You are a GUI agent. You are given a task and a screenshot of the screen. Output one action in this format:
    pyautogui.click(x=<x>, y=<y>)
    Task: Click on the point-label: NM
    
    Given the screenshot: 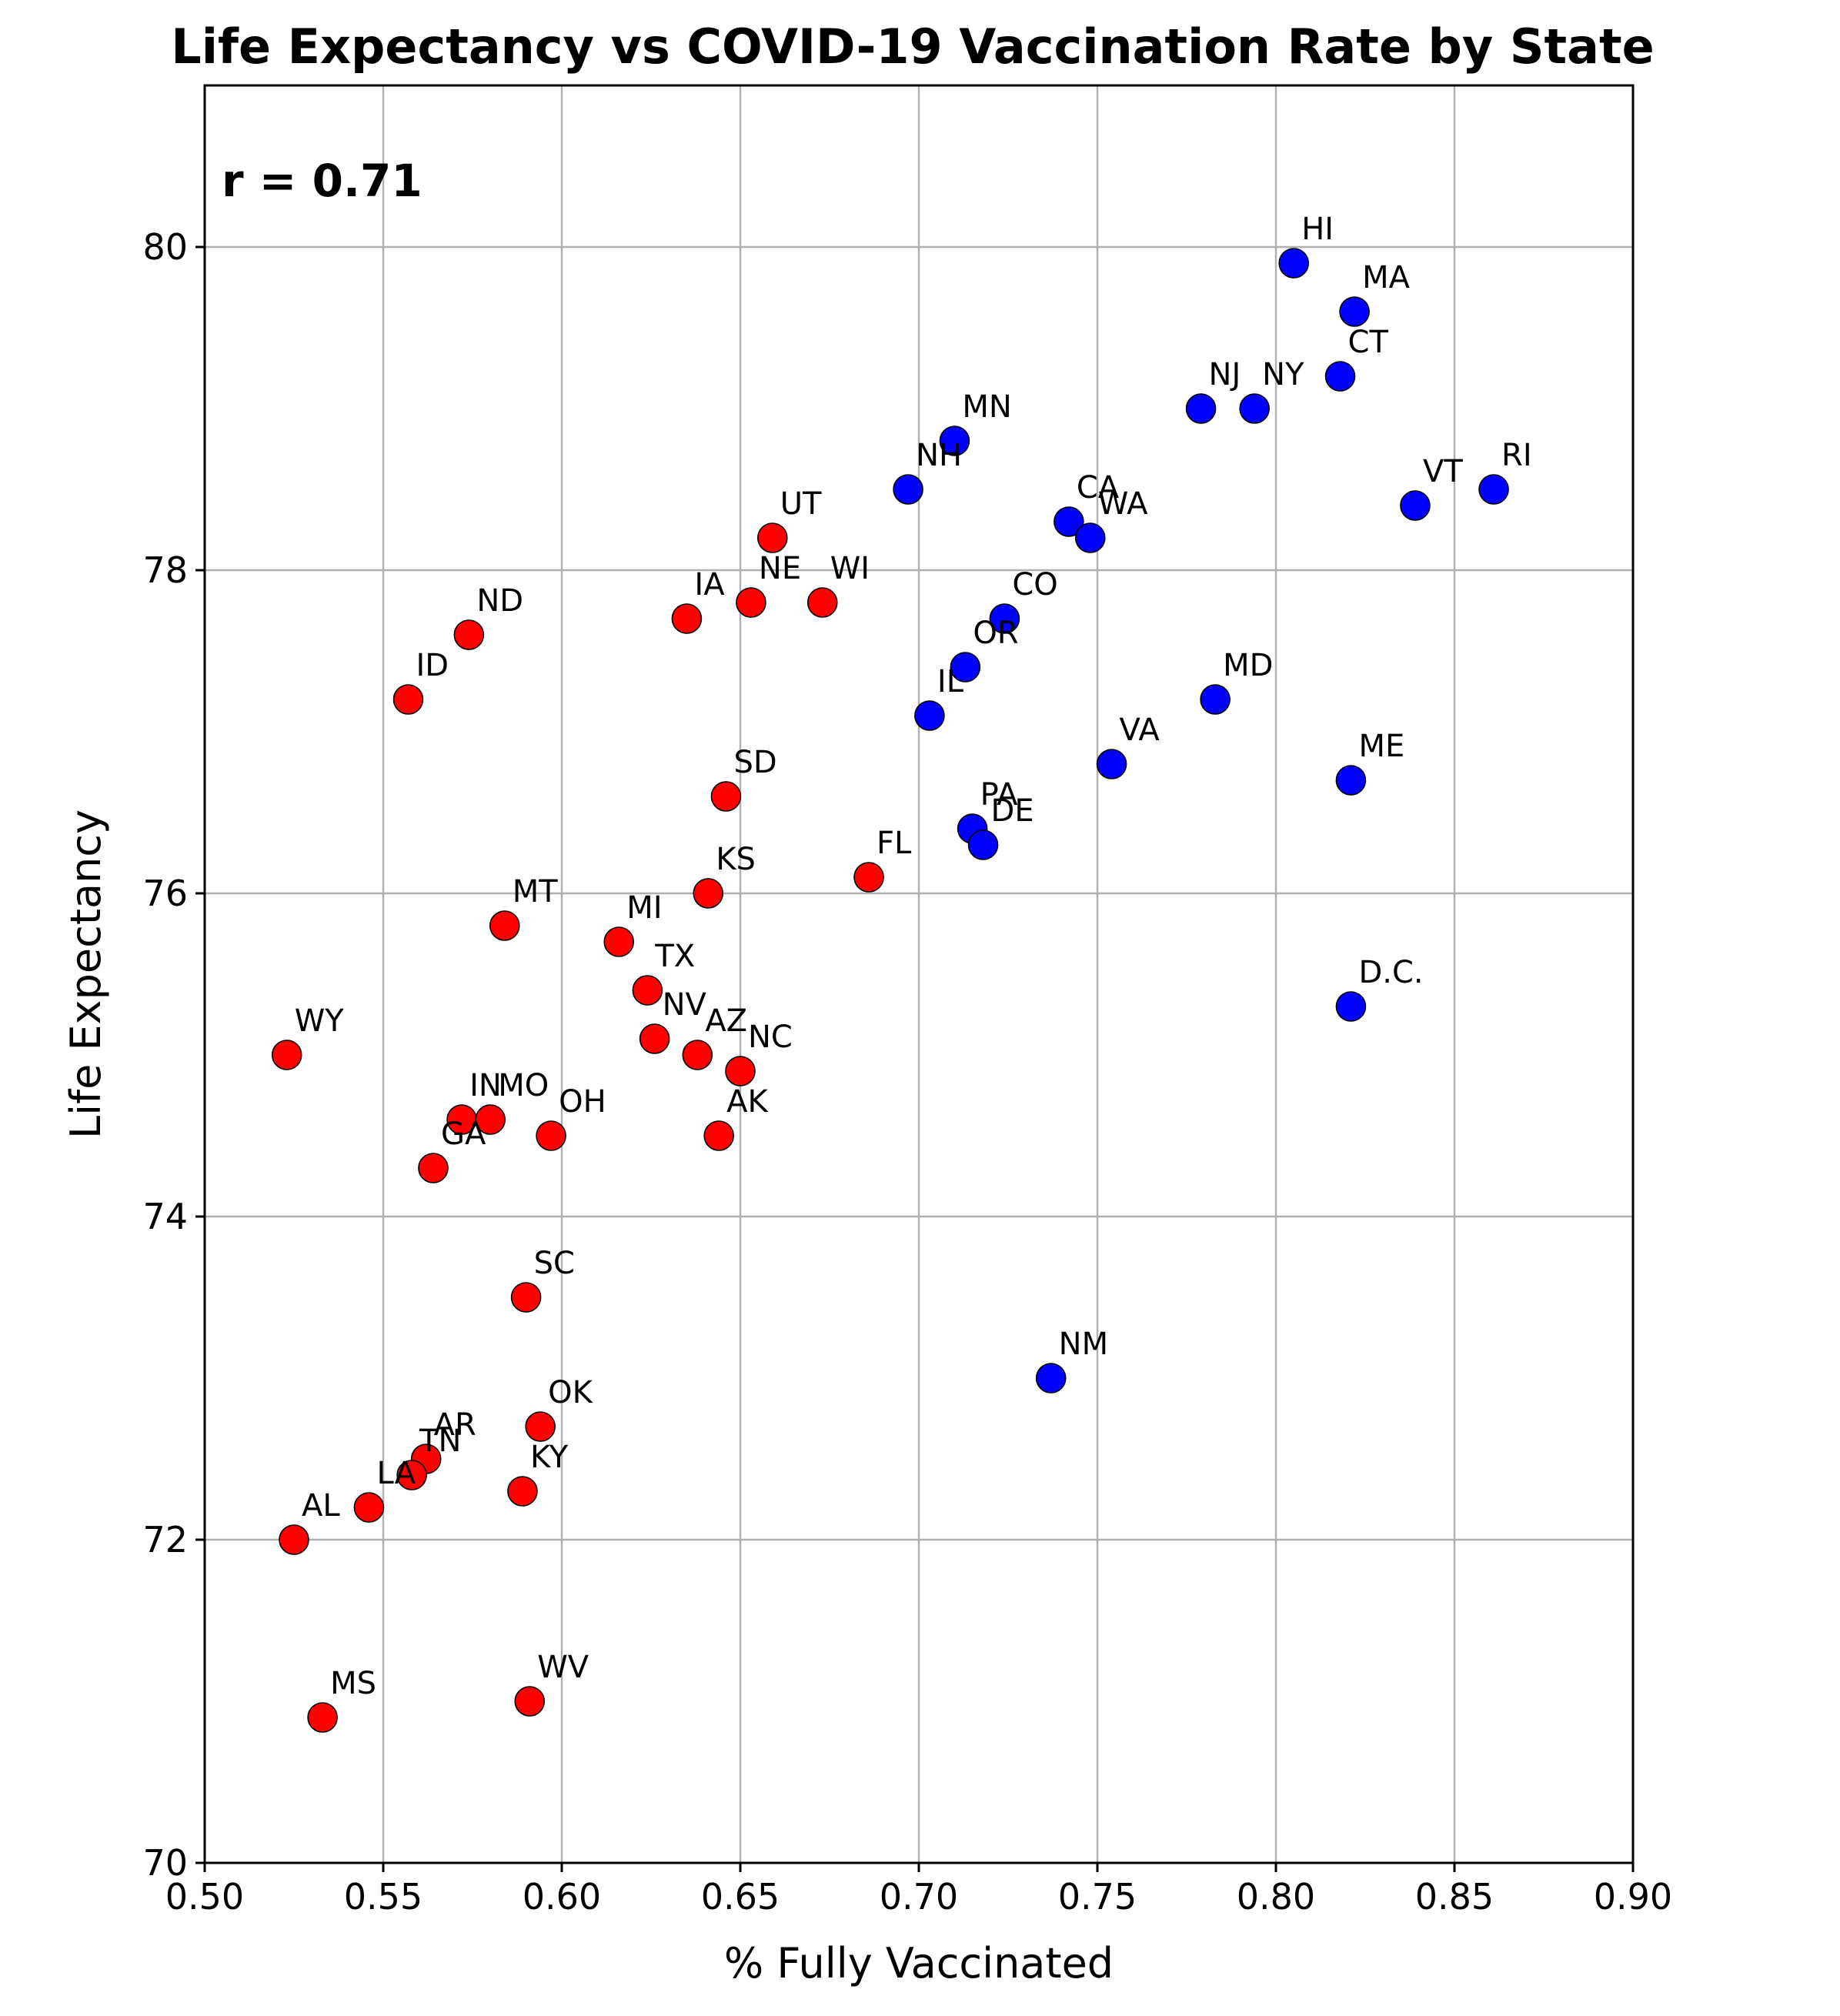 What is the action you would take?
    pyautogui.click(x=1083, y=1345)
    